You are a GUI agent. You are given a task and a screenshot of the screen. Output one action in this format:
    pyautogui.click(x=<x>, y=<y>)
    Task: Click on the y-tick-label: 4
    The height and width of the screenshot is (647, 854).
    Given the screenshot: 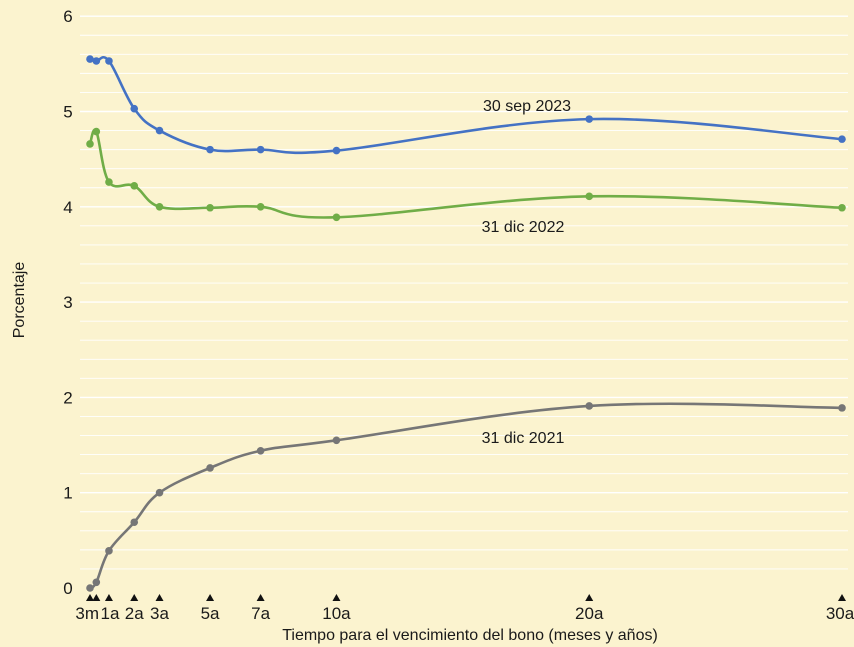 What is the action you would take?
    pyautogui.click(x=67, y=207)
    